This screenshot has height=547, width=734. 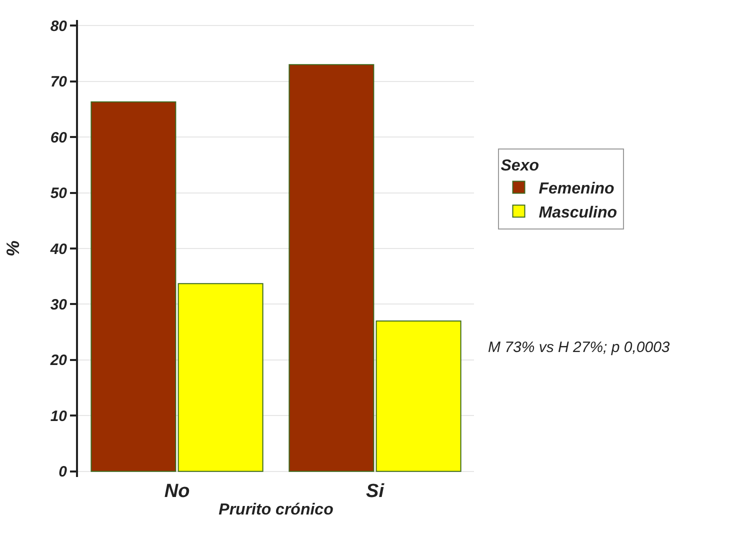 I want to click on y-tick-label: 10, so click(x=59, y=416).